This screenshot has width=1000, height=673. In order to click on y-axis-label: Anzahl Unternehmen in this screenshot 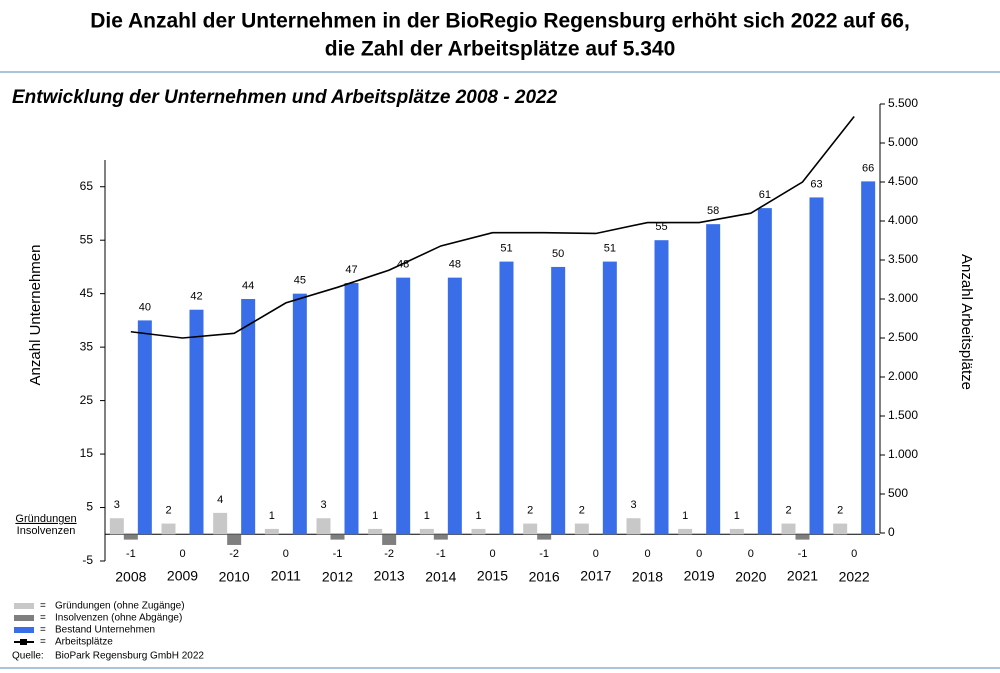, I will do `click(35, 315)`.